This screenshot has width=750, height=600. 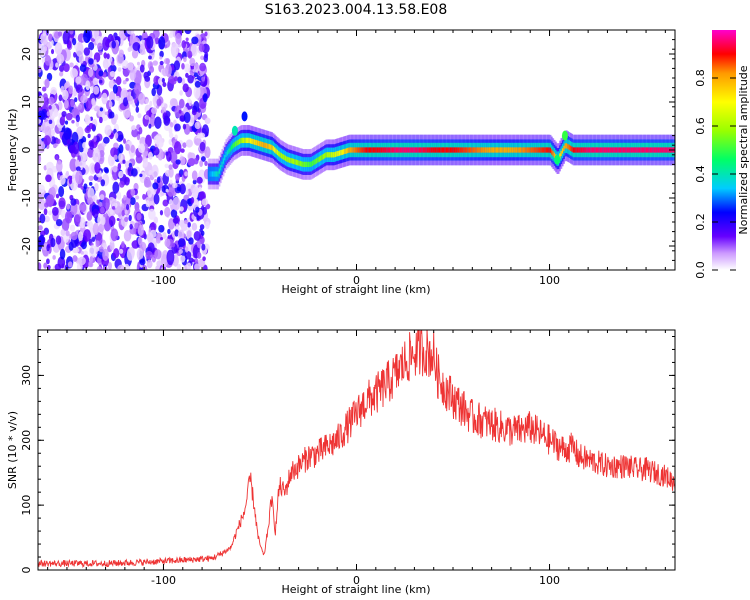 What do you see at coordinates (356, 10) in the screenshot?
I see `figure-title: S163.2023.004.13.58.E08` at bounding box center [356, 10].